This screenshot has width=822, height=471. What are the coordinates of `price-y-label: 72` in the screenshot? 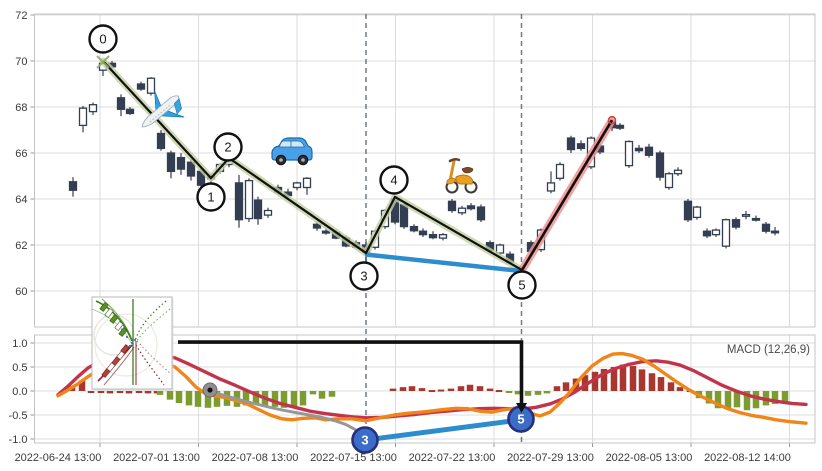 It's located at (21, 16).